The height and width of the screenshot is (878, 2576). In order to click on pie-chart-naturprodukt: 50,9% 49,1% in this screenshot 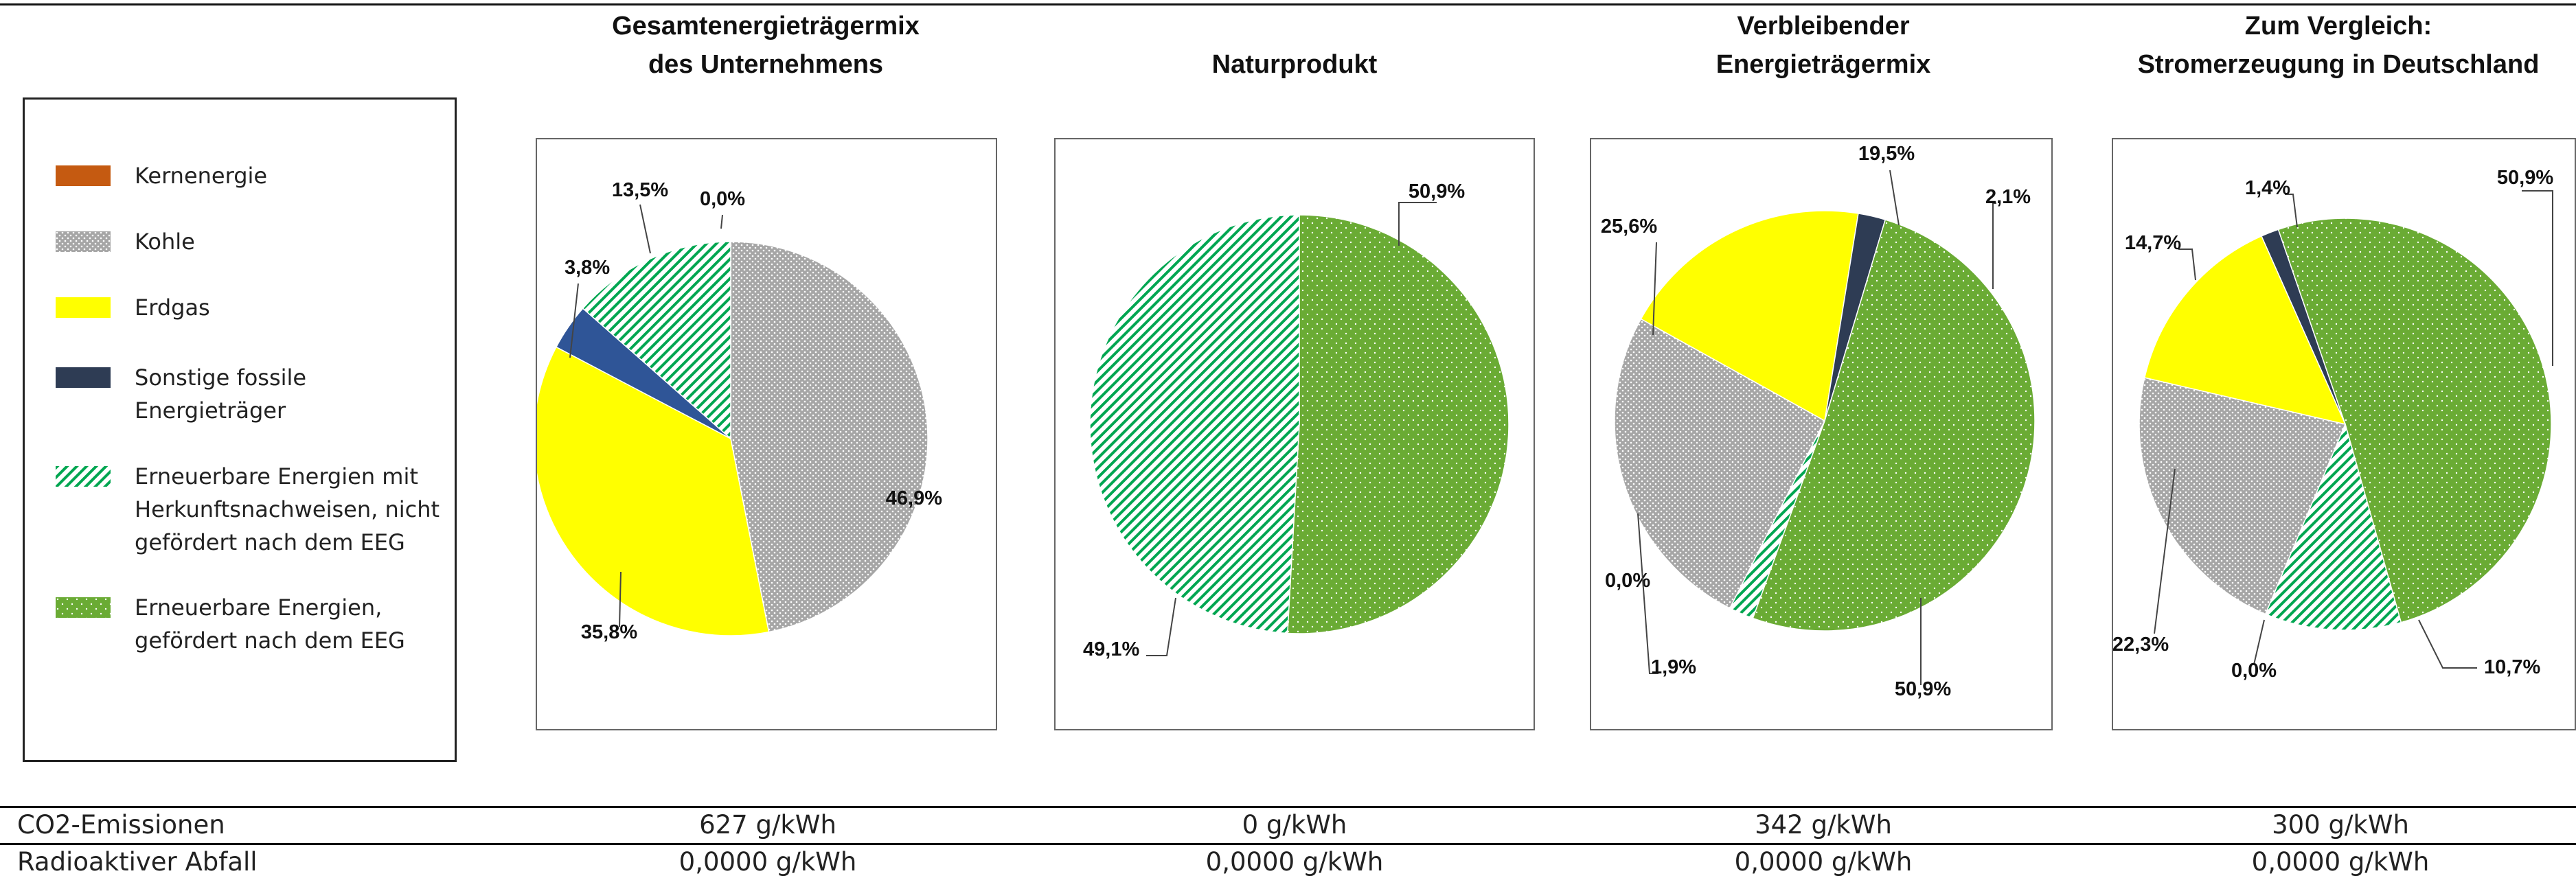, I will do `click(1296, 420)`.